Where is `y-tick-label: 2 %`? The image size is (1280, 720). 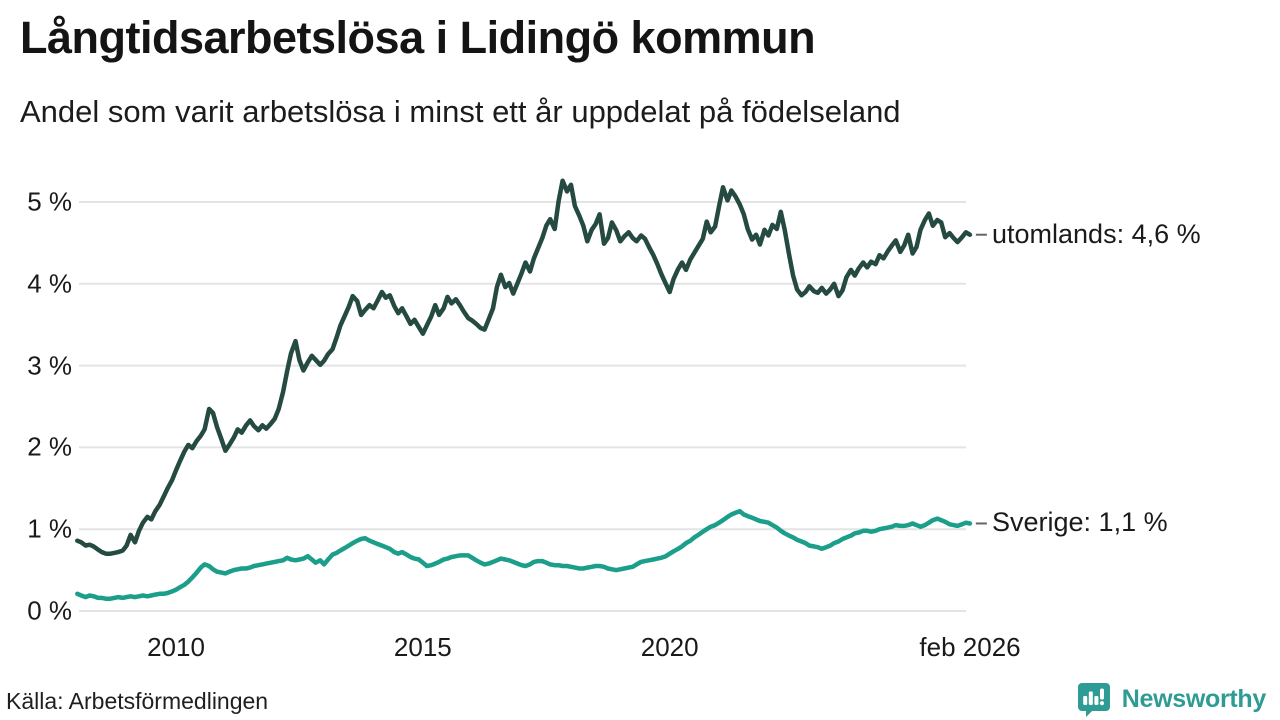
y-tick-label: 2 % is located at coordinates (49, 446).